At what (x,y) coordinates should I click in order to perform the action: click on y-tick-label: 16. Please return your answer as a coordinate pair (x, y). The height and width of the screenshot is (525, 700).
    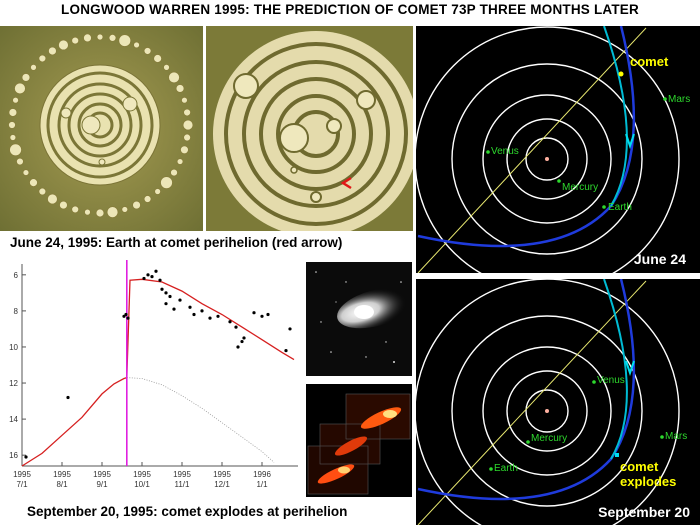
    Looking at the image, I should click on (13, 455).